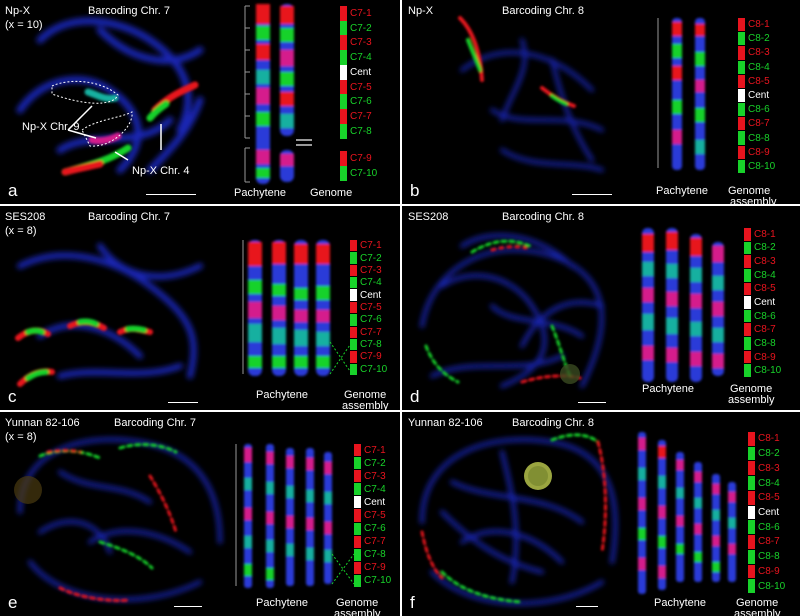  What do you see at coordinates (531, 94) in the screenshot?
I see `panel-b-micrograph` at bounding box center [531, 94].